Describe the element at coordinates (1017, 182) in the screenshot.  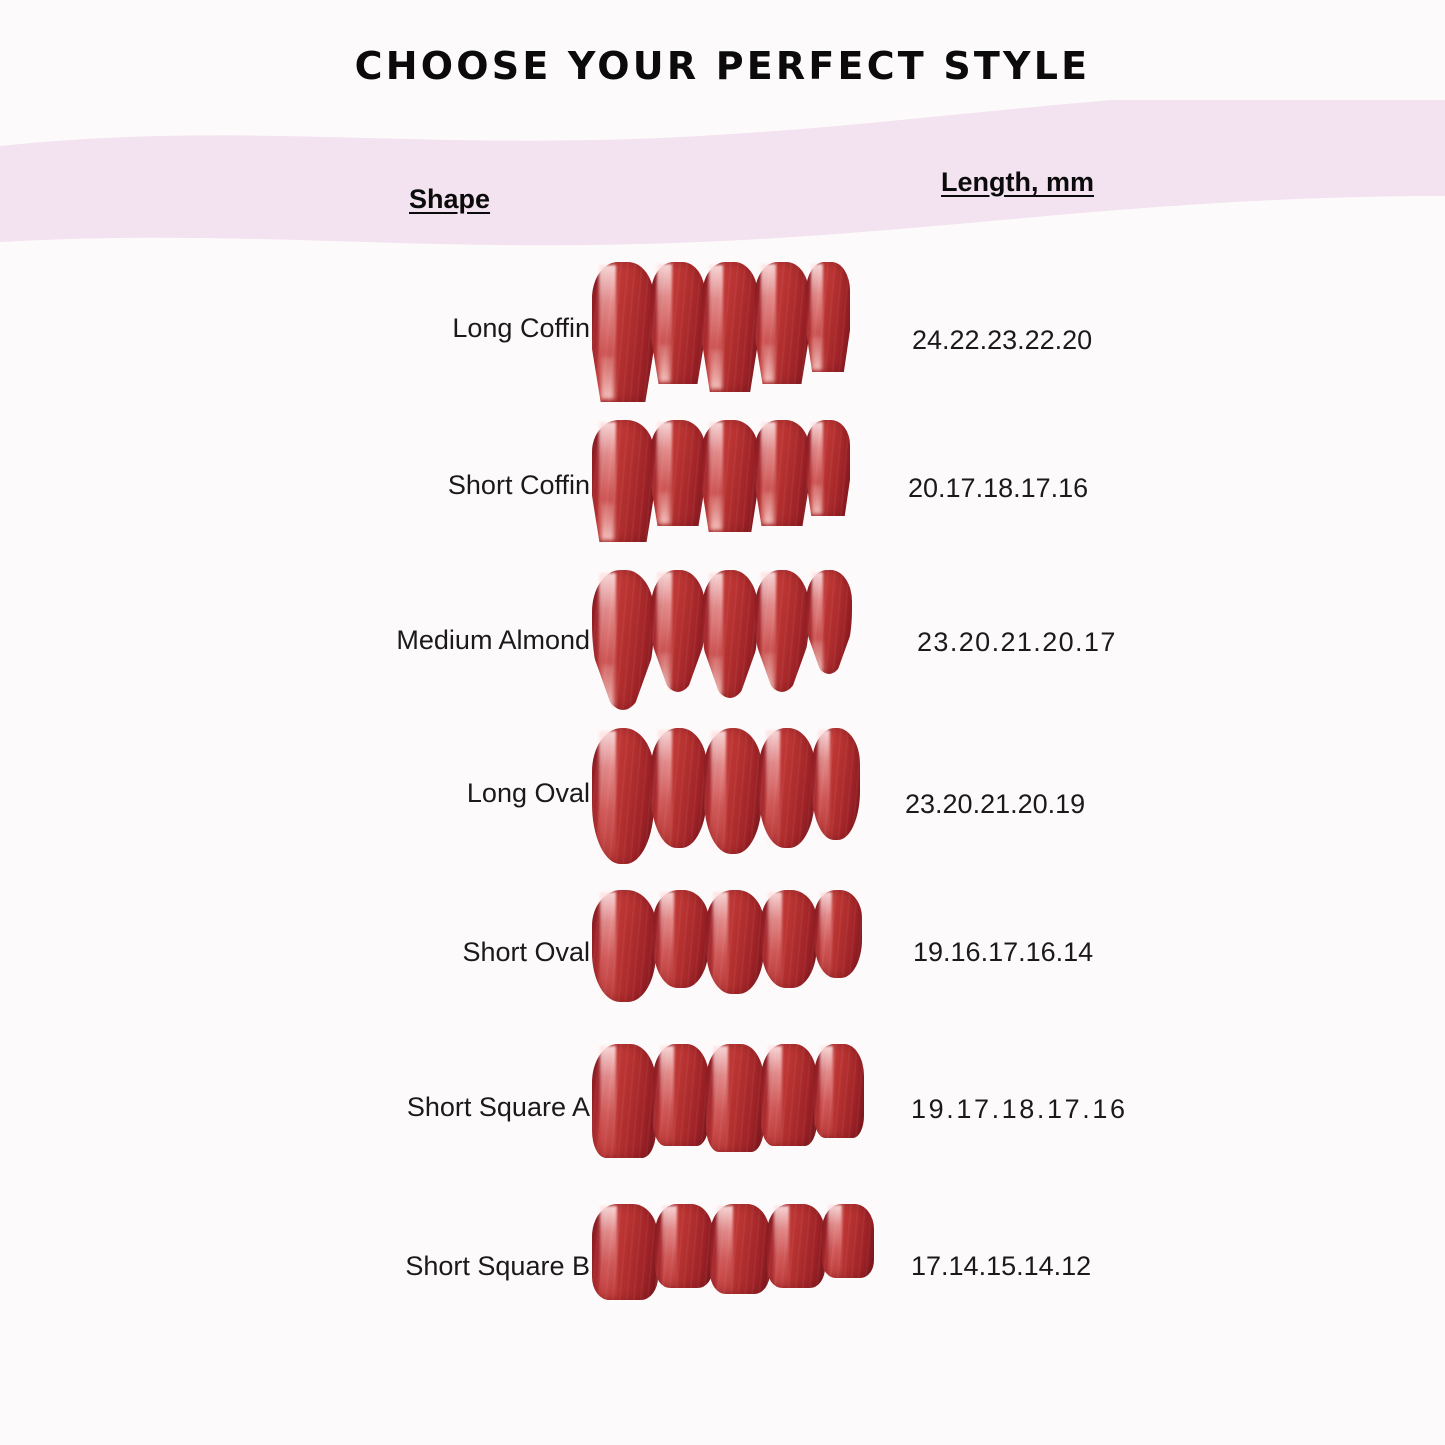
I see `column-header-length: Length, mm` at that location.